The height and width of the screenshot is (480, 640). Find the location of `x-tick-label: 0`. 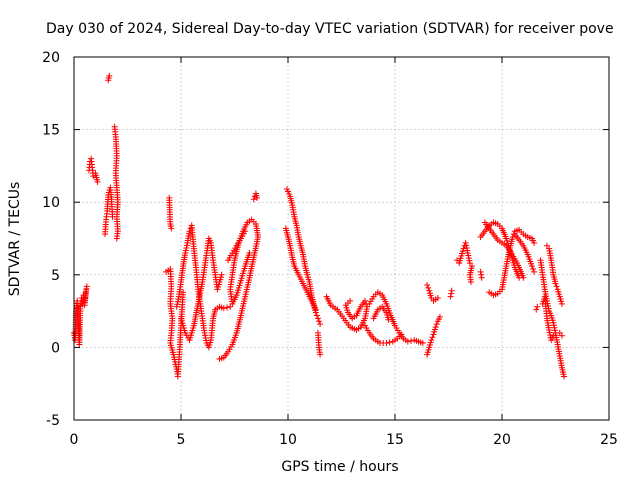

x-tick-label: 0 is located at coordinates (74, 440).